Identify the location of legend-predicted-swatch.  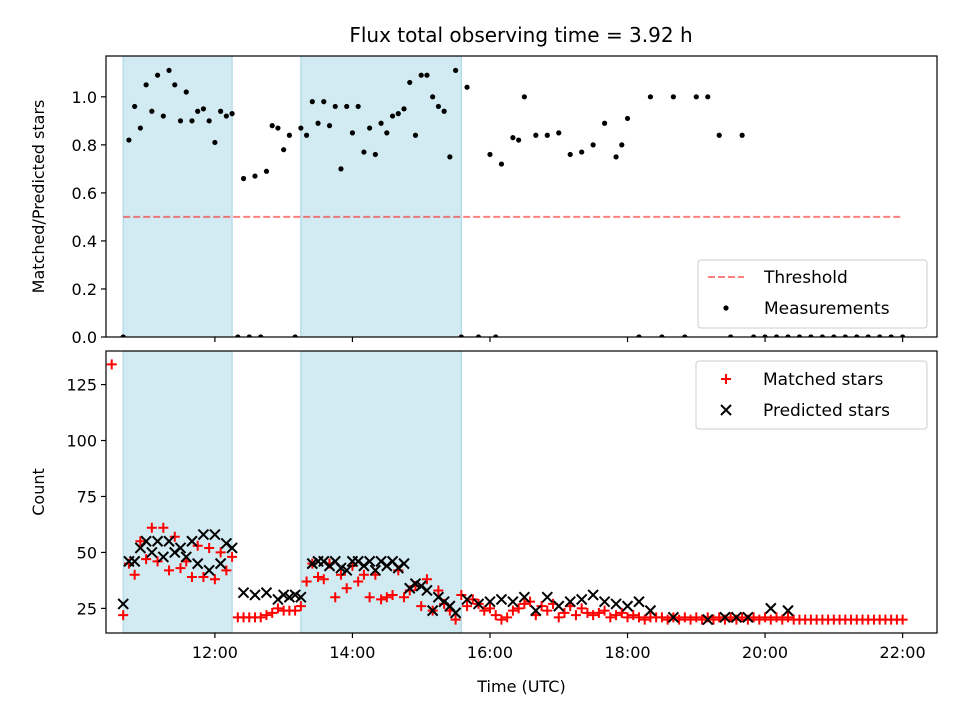
(726, 410).